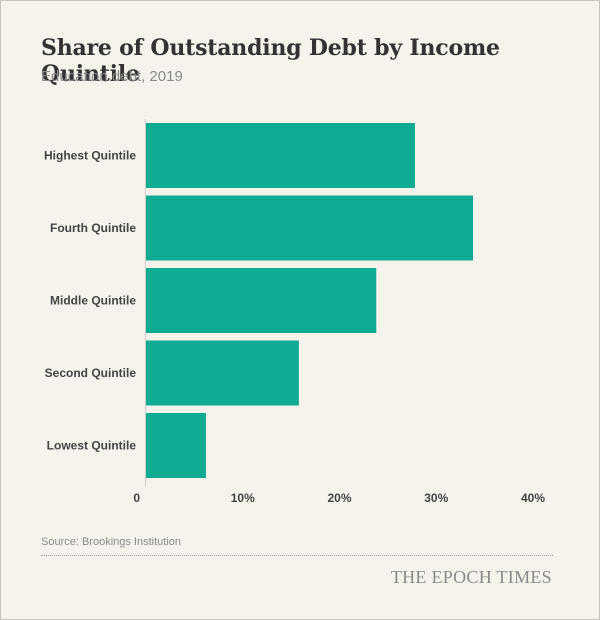 The image size is (600, 620). What do you see at coordinates (111, 542) in the screenshot?
I see `source-note: Source: Brookings Institution` at bounding box center [111, 542].